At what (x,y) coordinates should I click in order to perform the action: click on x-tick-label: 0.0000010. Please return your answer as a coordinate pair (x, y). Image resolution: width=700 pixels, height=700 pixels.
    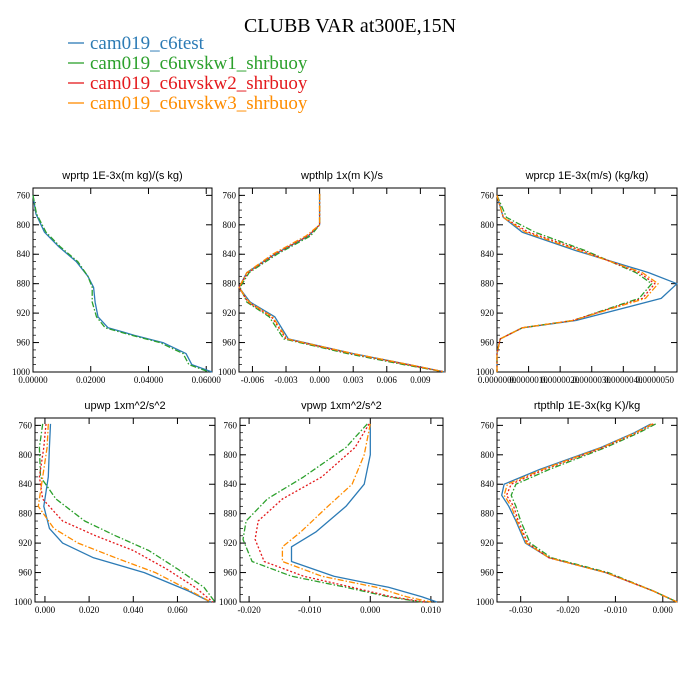
    Looking at the image, I should click on (528, 380).